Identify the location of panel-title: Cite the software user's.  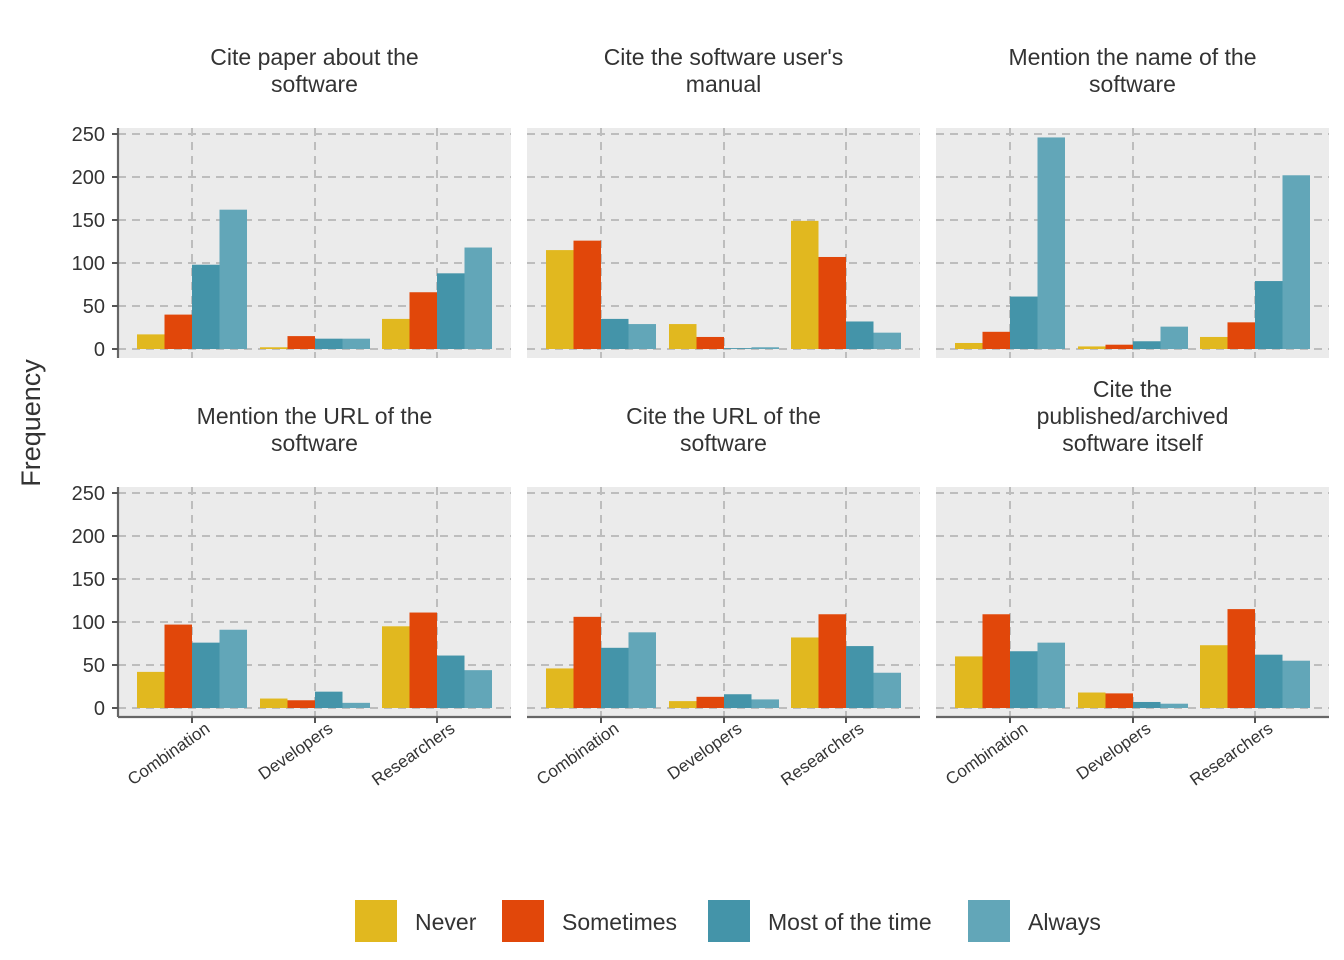
(724, 57).